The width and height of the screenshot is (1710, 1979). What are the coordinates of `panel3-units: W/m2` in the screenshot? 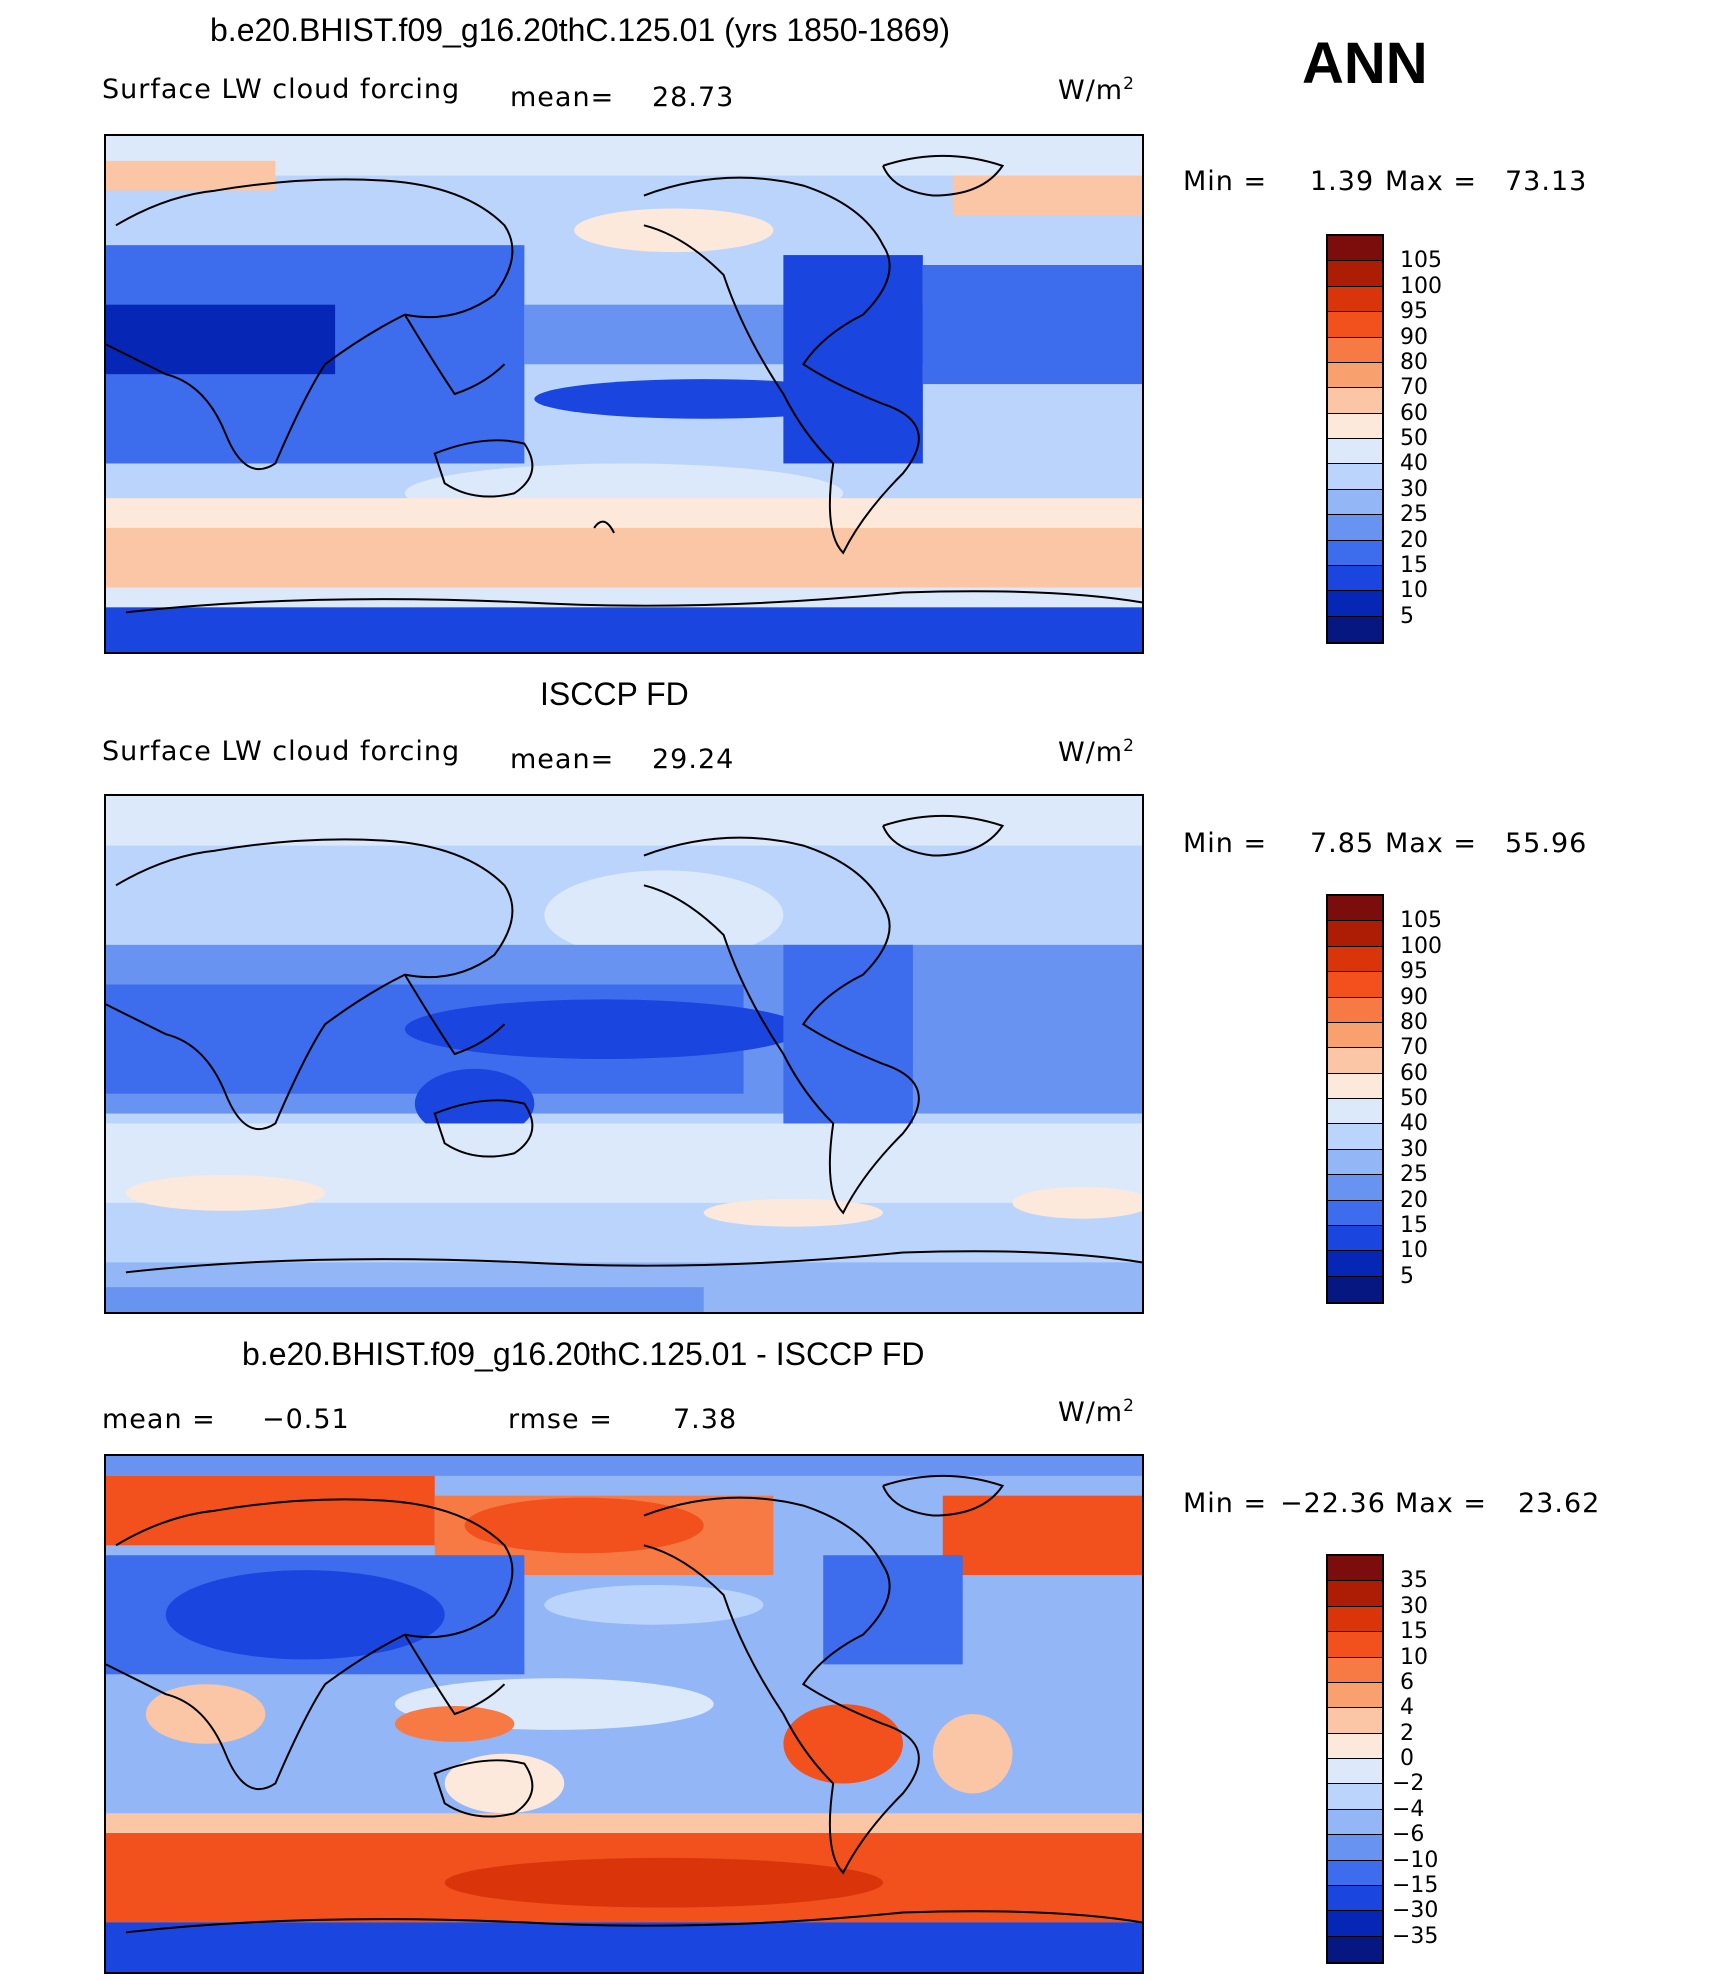 It's located at (1096, 1412).